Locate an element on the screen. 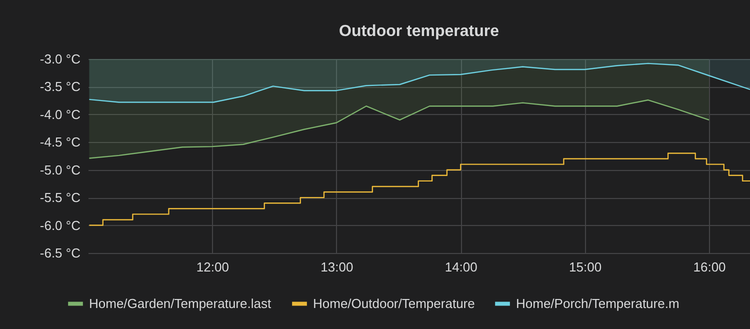 The height and width of the screenshot is (329, 750). y-tick-label: -5.0 °C is located at coordinates (60, 170).